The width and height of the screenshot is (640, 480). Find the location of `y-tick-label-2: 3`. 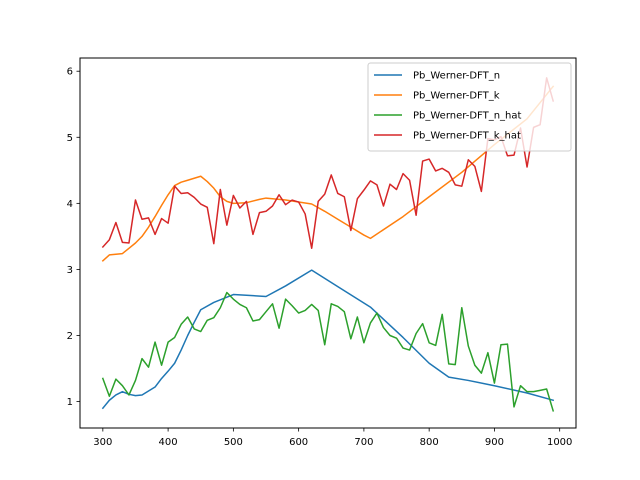

y-tick-label-2: 3 is located at coordinates (70, 270).